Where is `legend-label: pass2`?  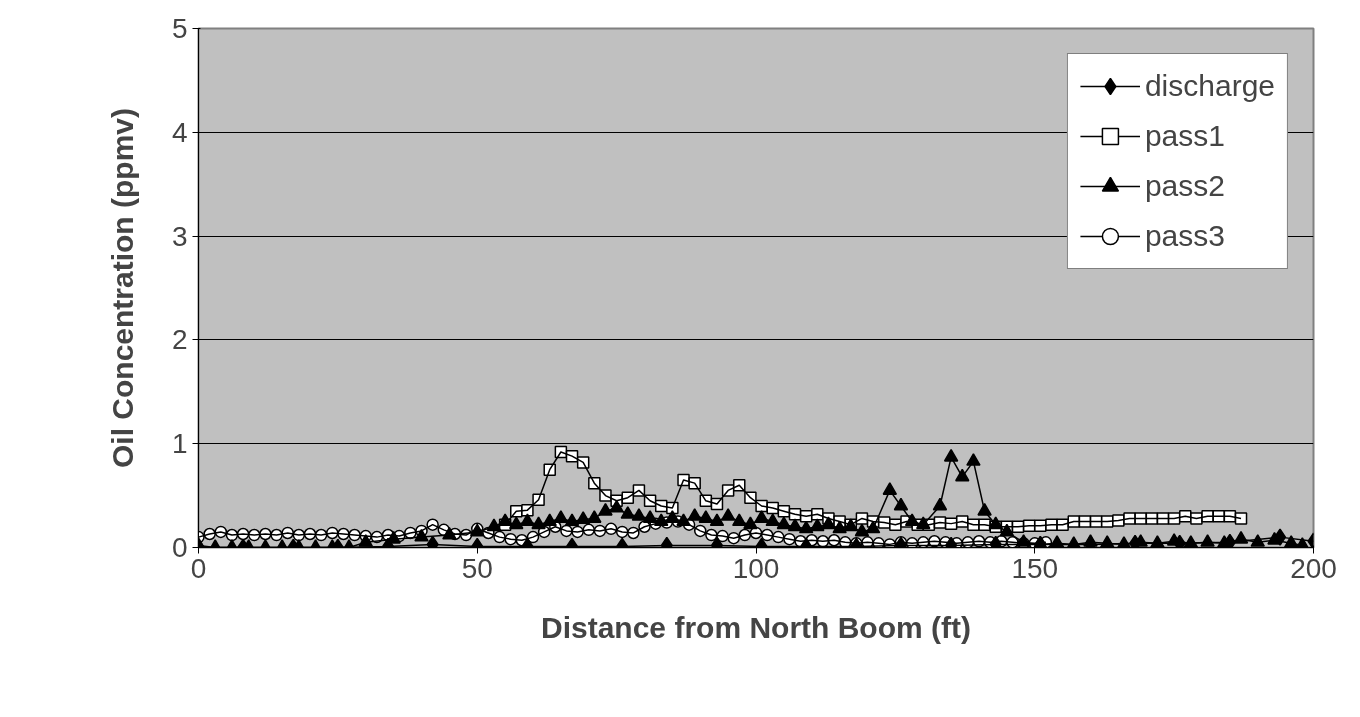 legend-label: pass2 is located at coordinates (1184, 186).